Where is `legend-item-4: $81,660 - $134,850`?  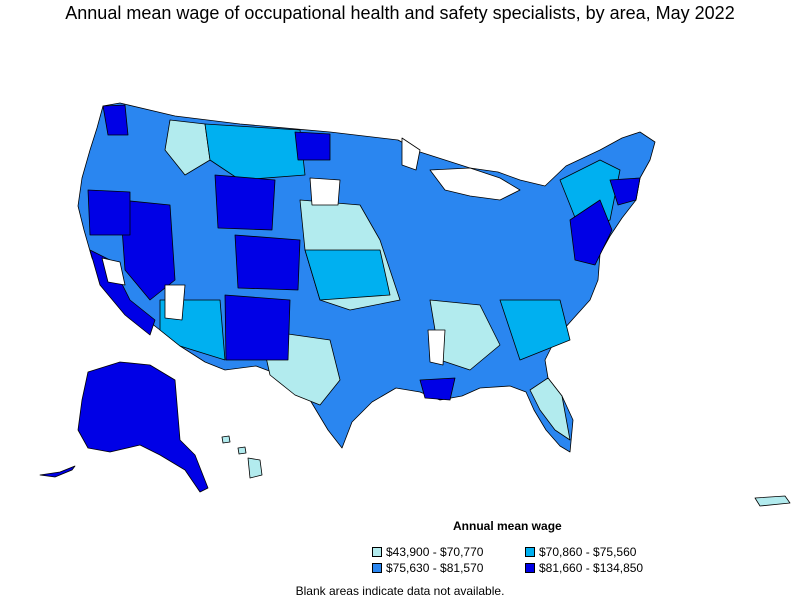
legend-item-4: $81,660 - $134,850 is located at coordinates (584, 568).